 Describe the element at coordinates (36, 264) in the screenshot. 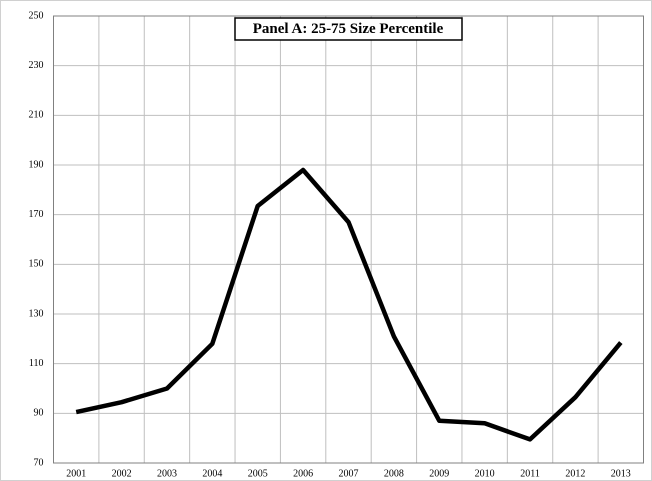

I see `y-tick-label: 150` at that location.